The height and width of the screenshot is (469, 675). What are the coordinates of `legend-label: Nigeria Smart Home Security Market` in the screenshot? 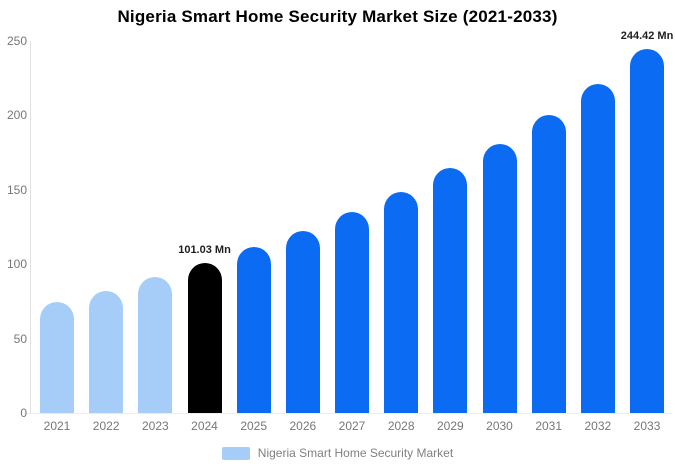 It's located at (355, 453).